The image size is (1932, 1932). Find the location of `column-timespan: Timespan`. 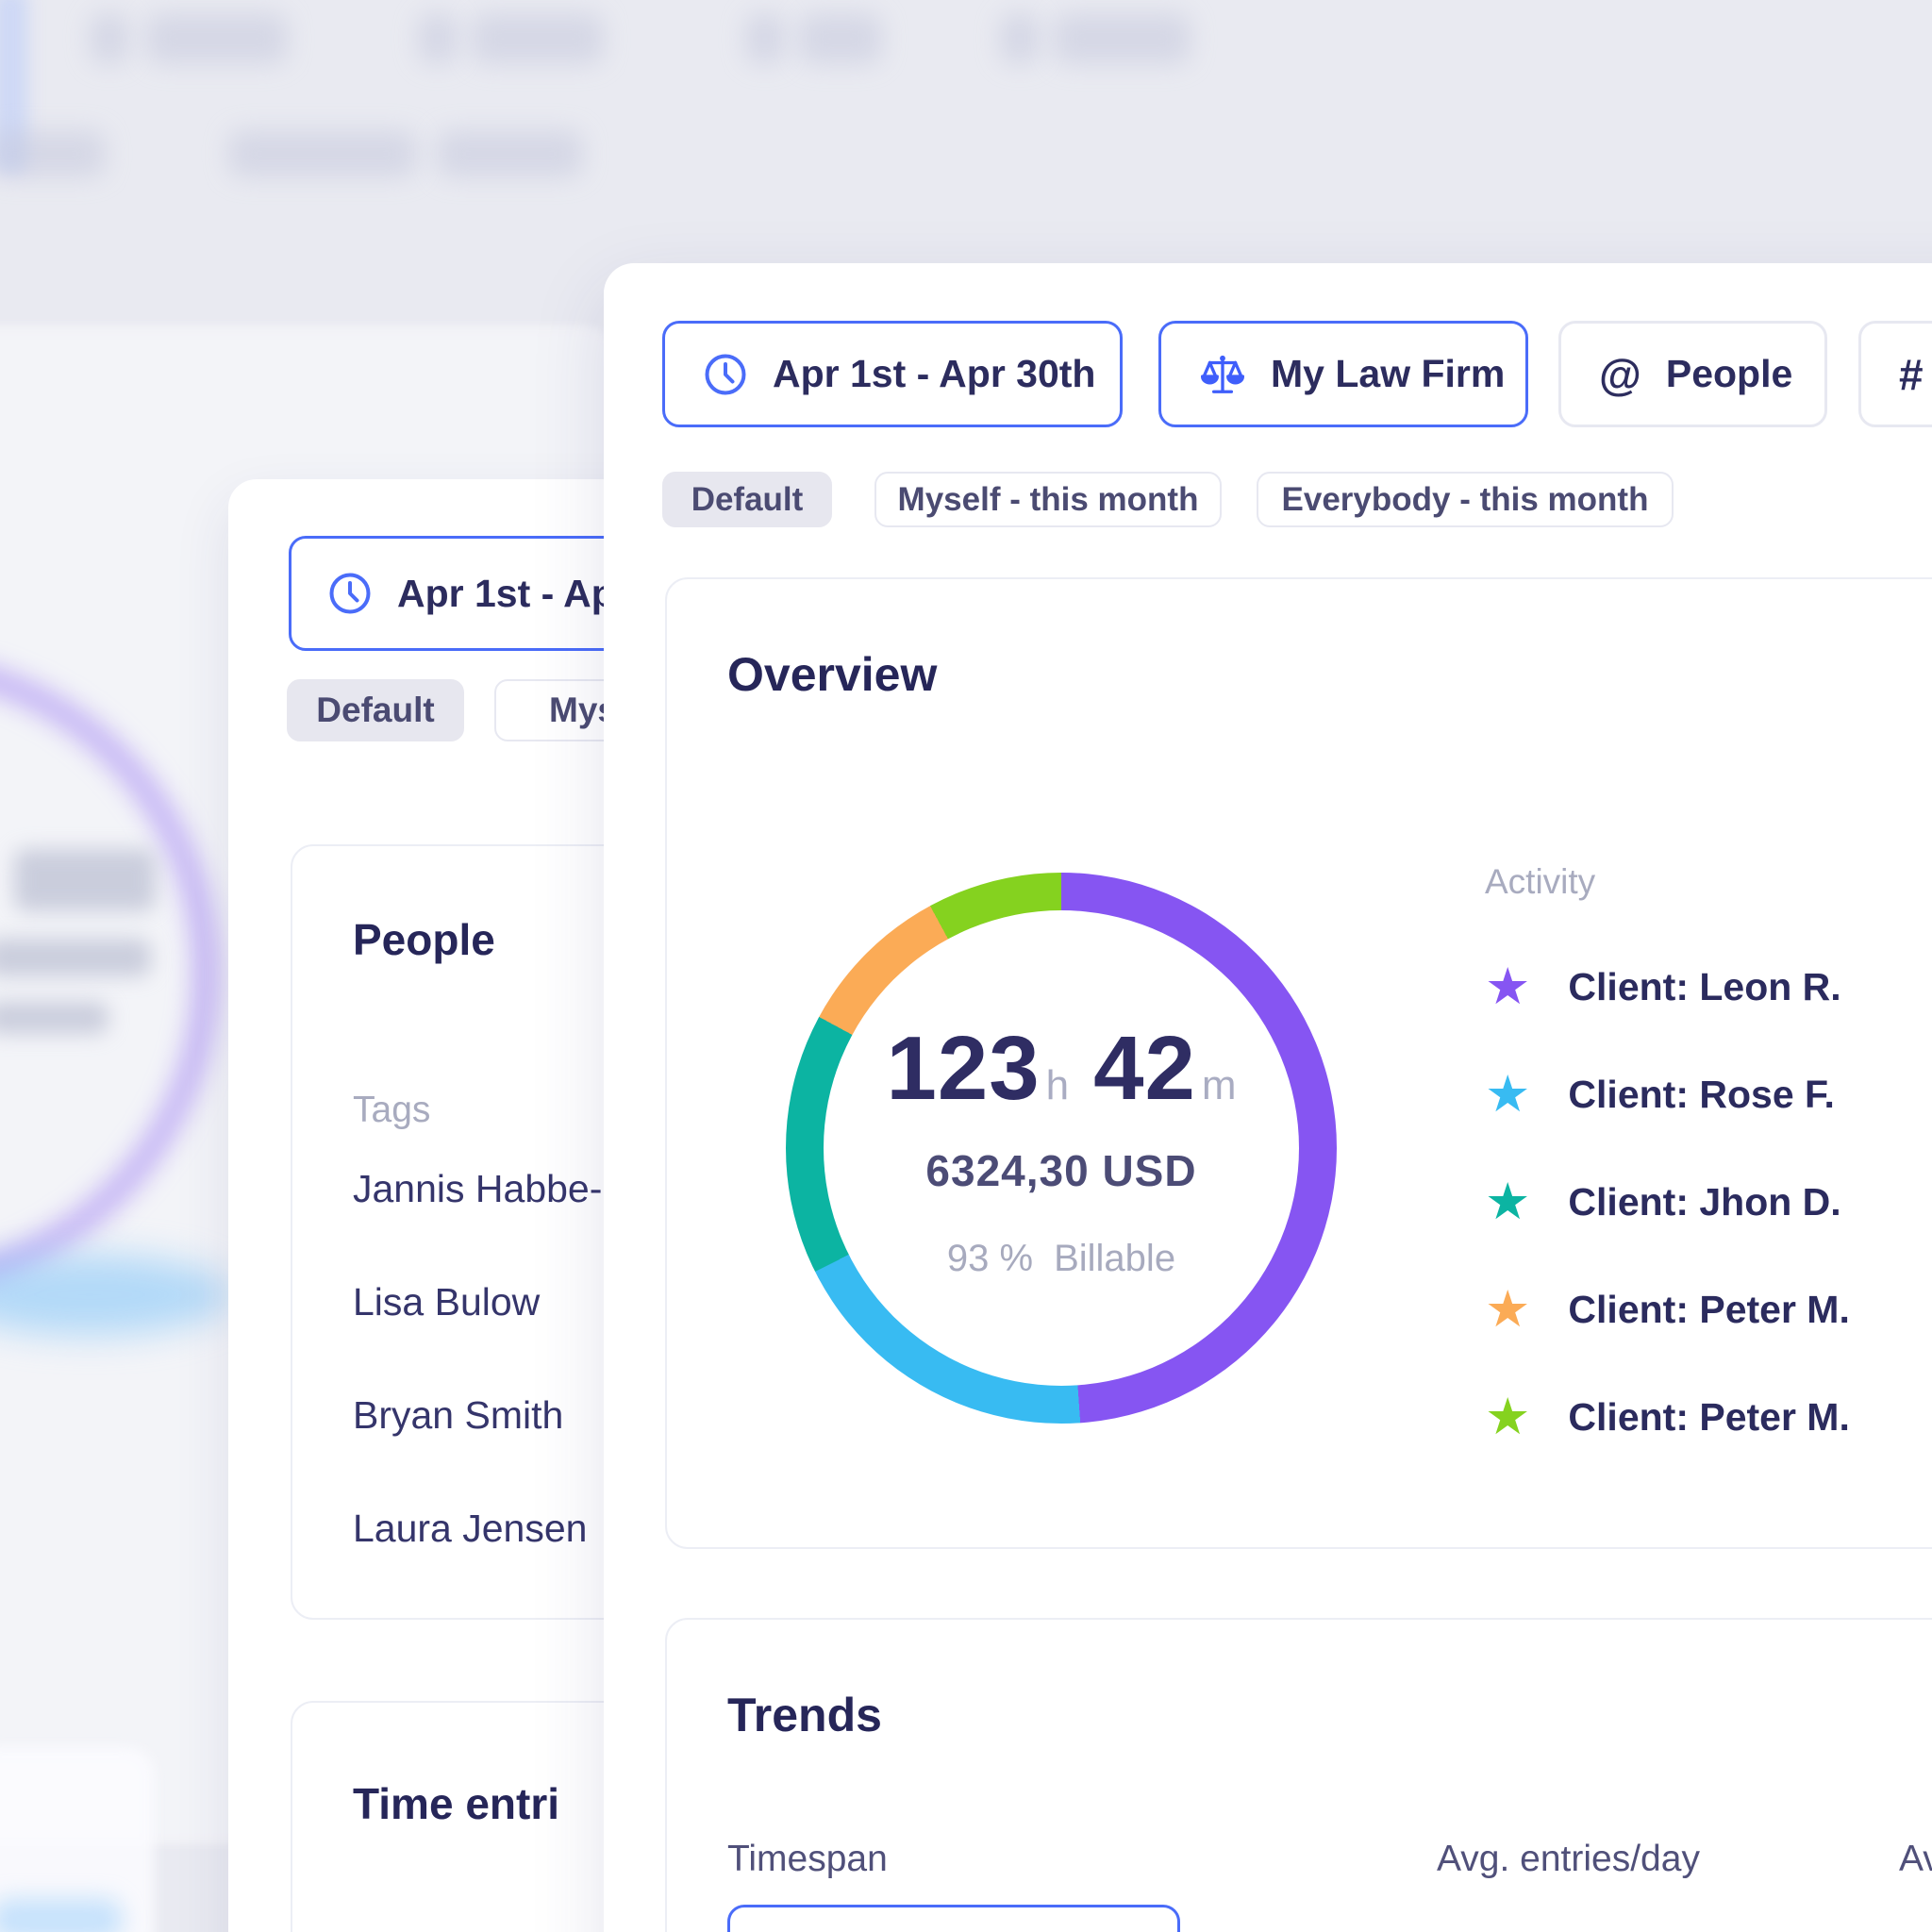

column-timespan: Timespan is located at coordinates (807, 1859).